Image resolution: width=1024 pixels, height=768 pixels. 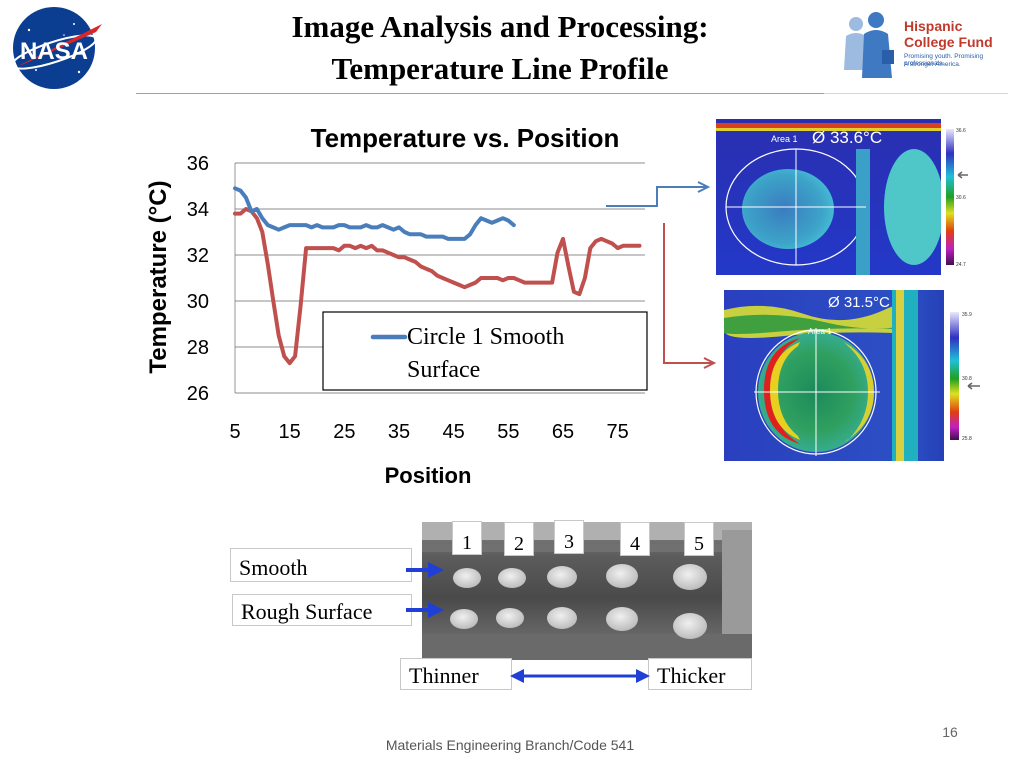 What do you see at coordinates (580, 676) in the screenshot?
I see `thickness-double-arrow` at bounding box center [580, 676].